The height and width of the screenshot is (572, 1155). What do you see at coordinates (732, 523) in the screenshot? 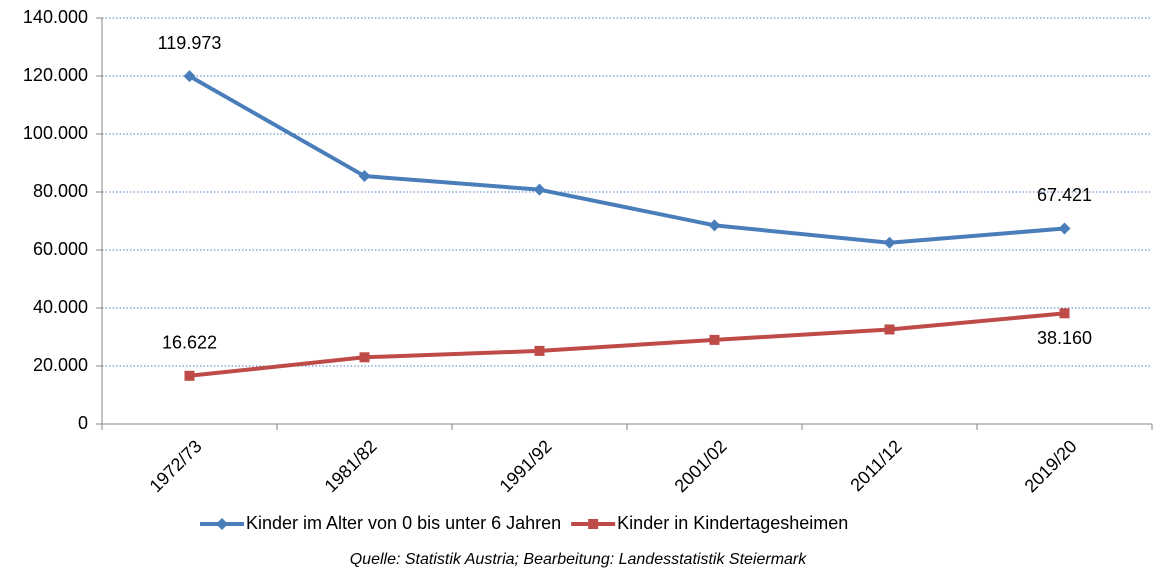
I see `legend-label: Kinder in Kindertagesheimen` at bounding box center [732, 523].